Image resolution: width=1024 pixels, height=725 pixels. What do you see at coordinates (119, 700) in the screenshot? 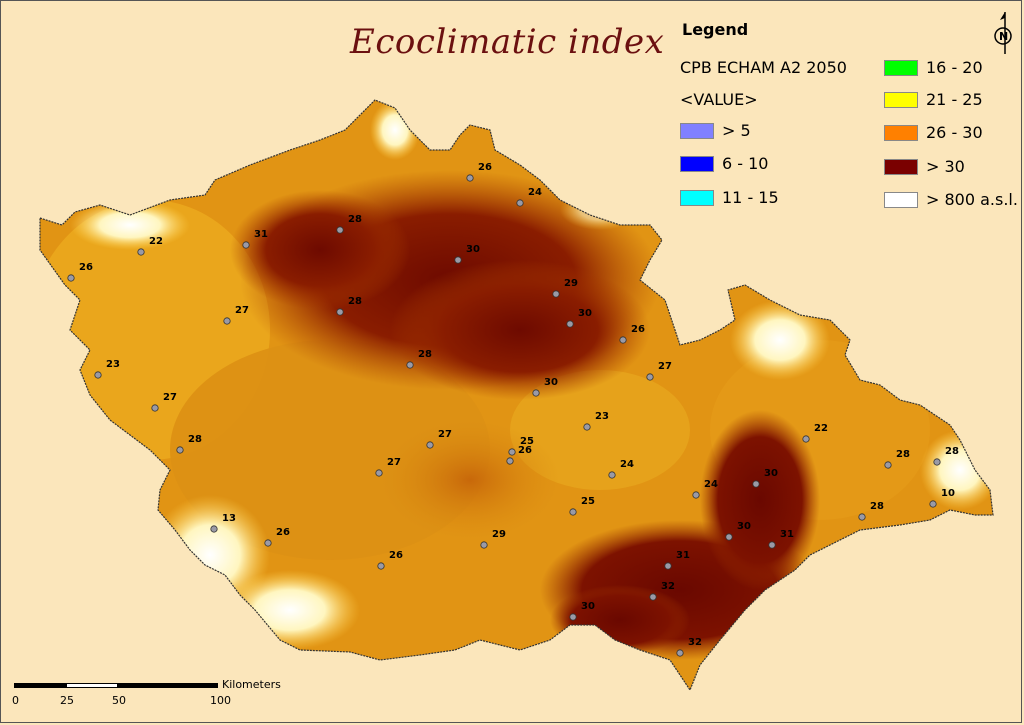
I see `scale-tick-50: 50` at bounding box center [119, 700].